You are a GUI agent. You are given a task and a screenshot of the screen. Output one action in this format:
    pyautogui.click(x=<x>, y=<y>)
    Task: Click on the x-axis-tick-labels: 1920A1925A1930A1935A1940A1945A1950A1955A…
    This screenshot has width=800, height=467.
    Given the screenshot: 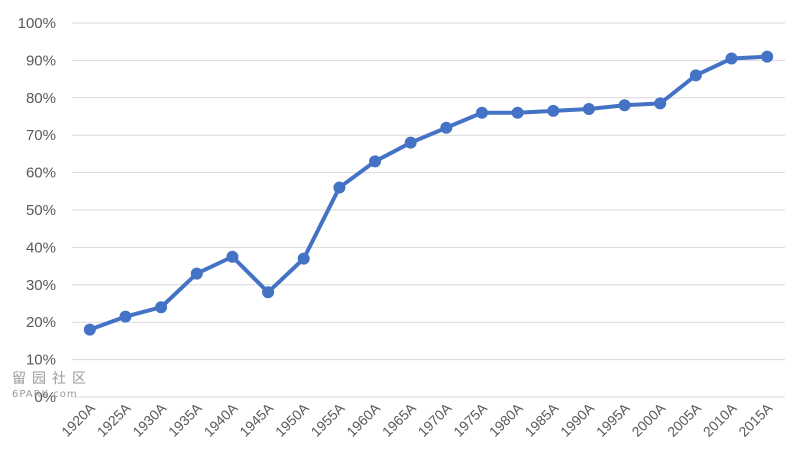 What is the action you would take?
    pyautogui.click(x=417, y=419)
    